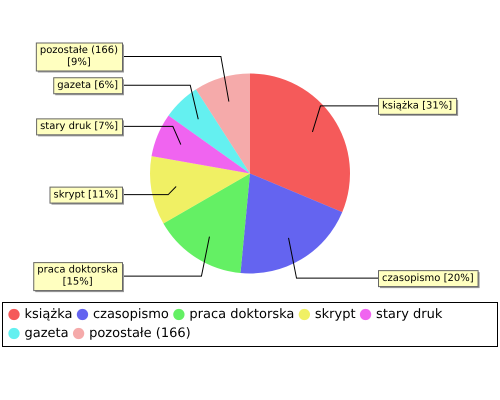 Image resolution: width=500 pixels, height=400 pixels. I want to click on data-label: czasopismo [20%], so click(428, 278).